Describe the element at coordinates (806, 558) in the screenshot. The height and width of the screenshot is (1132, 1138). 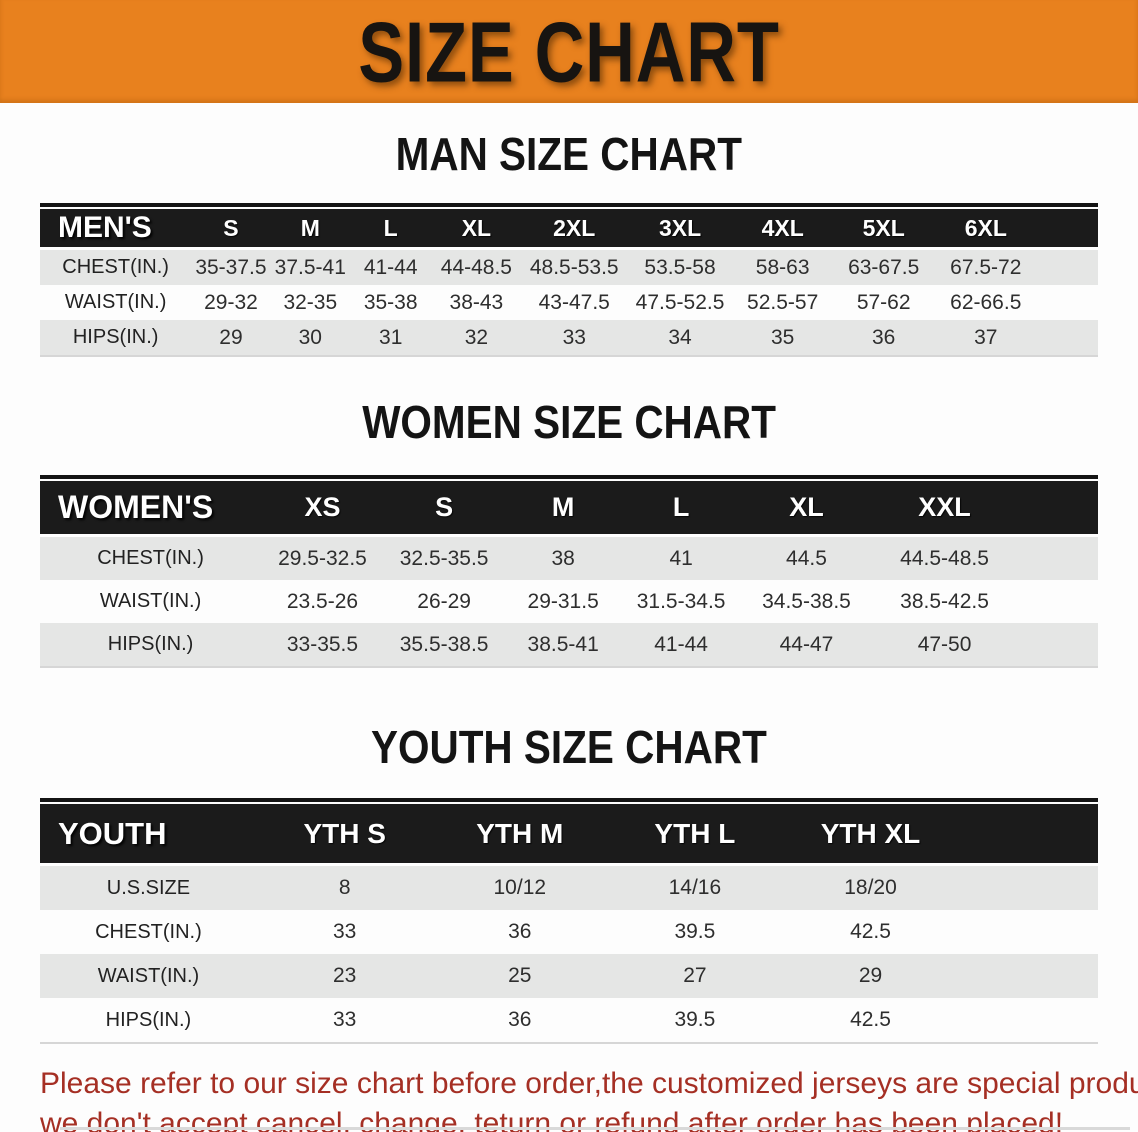
I see `table-cell: 44.5` at that location.